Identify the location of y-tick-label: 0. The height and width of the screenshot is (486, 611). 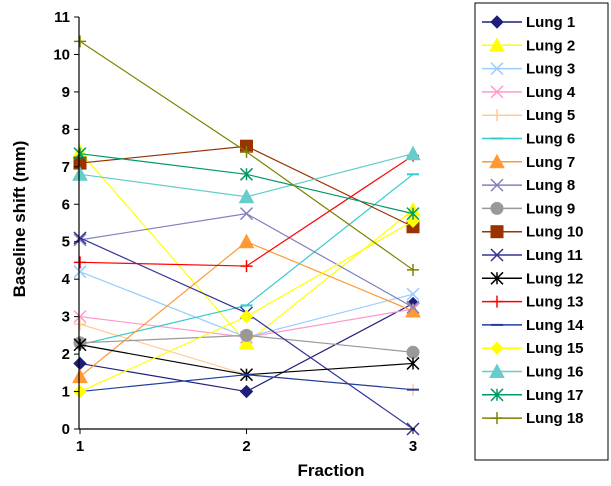
(66, 429).